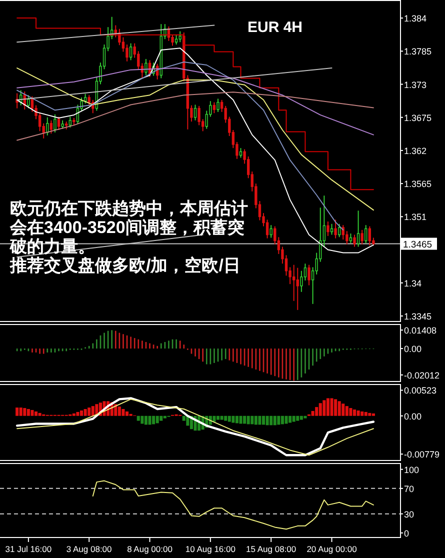 The width and height of the screenshot is (445, 558). Describe the element at coordinates (210, 549) in the screenshot. I see `x-tick-label: 10 Aug 16:00` at that location.